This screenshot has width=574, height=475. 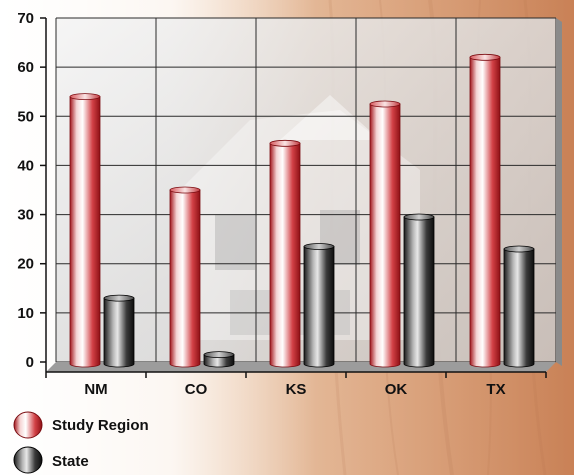 What do you see at coordinates (28, 425) in the screenshot?
I see `legend-swatch-study-region` at bounding box center [28, 425].